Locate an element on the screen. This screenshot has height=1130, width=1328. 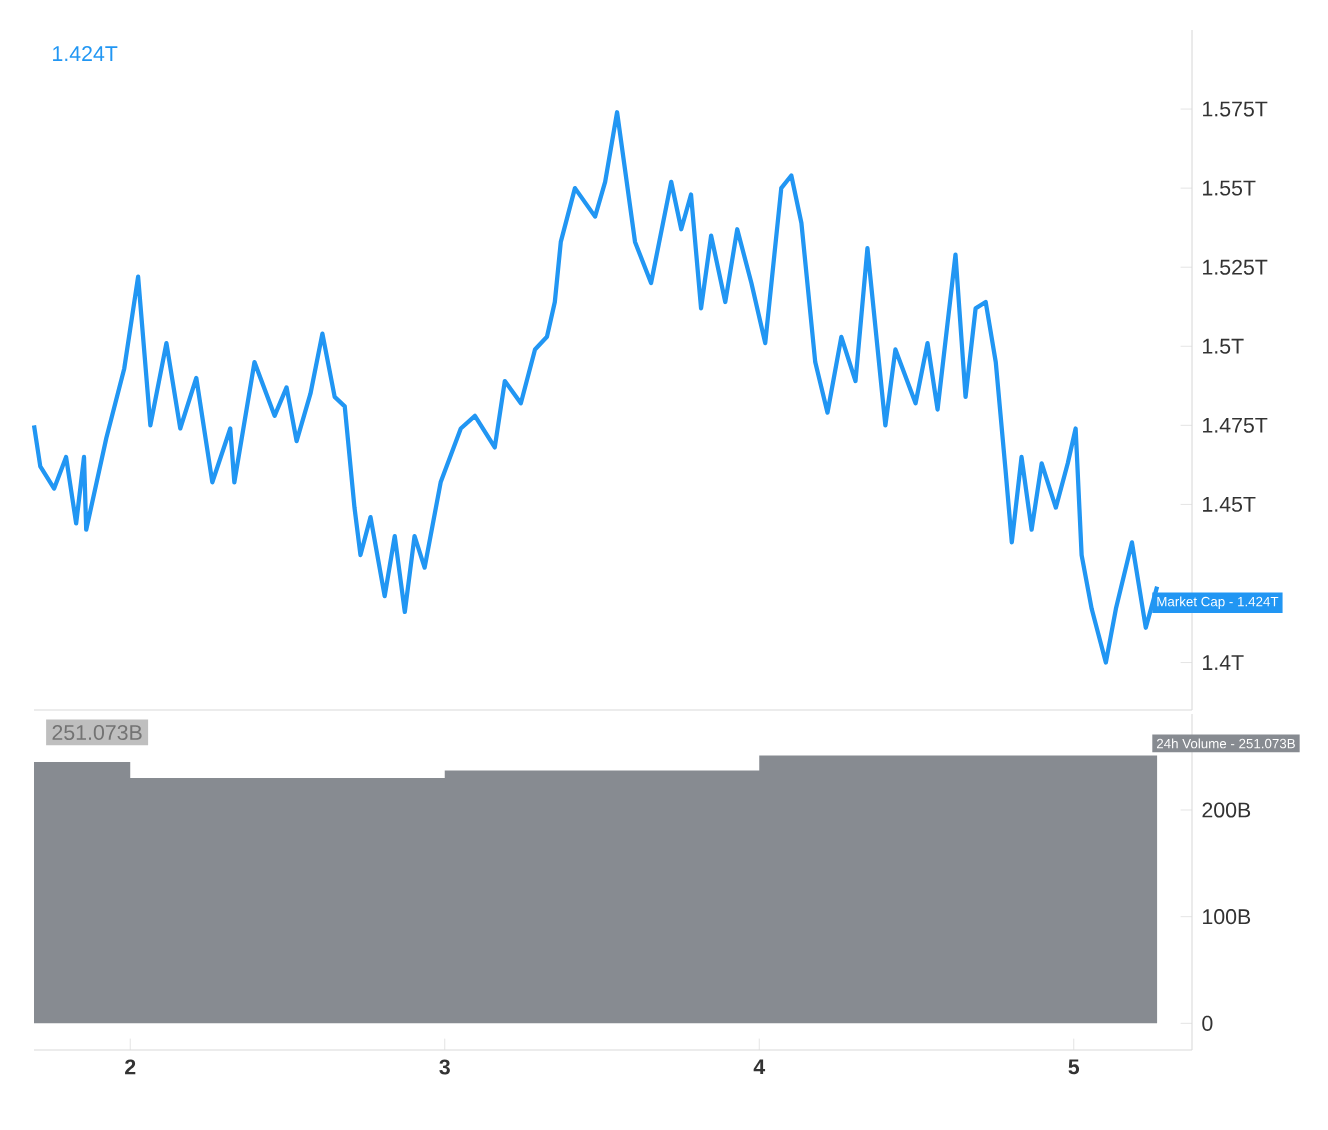
y-tick-label: 0 is located at coordinates (1207, 1023).